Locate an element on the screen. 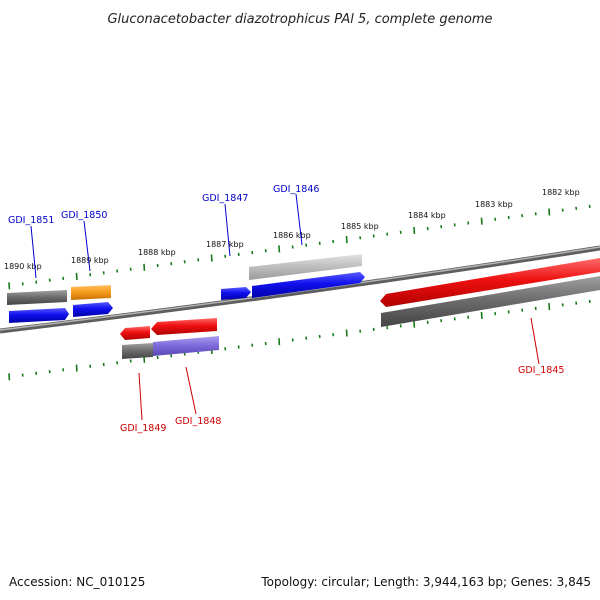 Image resolution: width=600 pixels, height=600 pixels. gene-label-gdi-1849: GDI_1849 is located at coordinates (143, 428).